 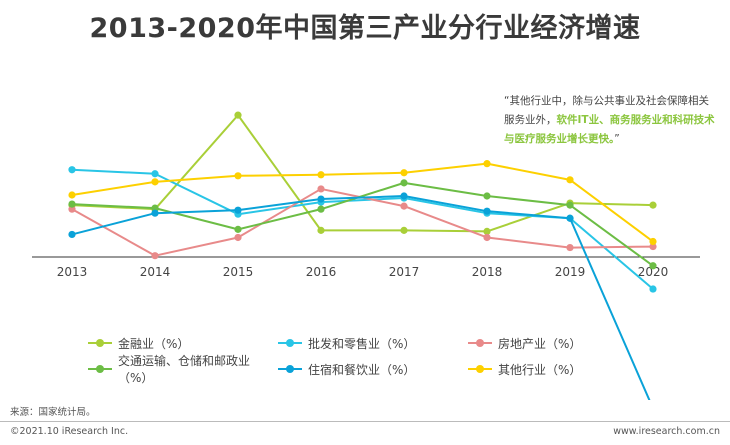 I want to click on data-point-3-2013, so click(x=72, y=204).